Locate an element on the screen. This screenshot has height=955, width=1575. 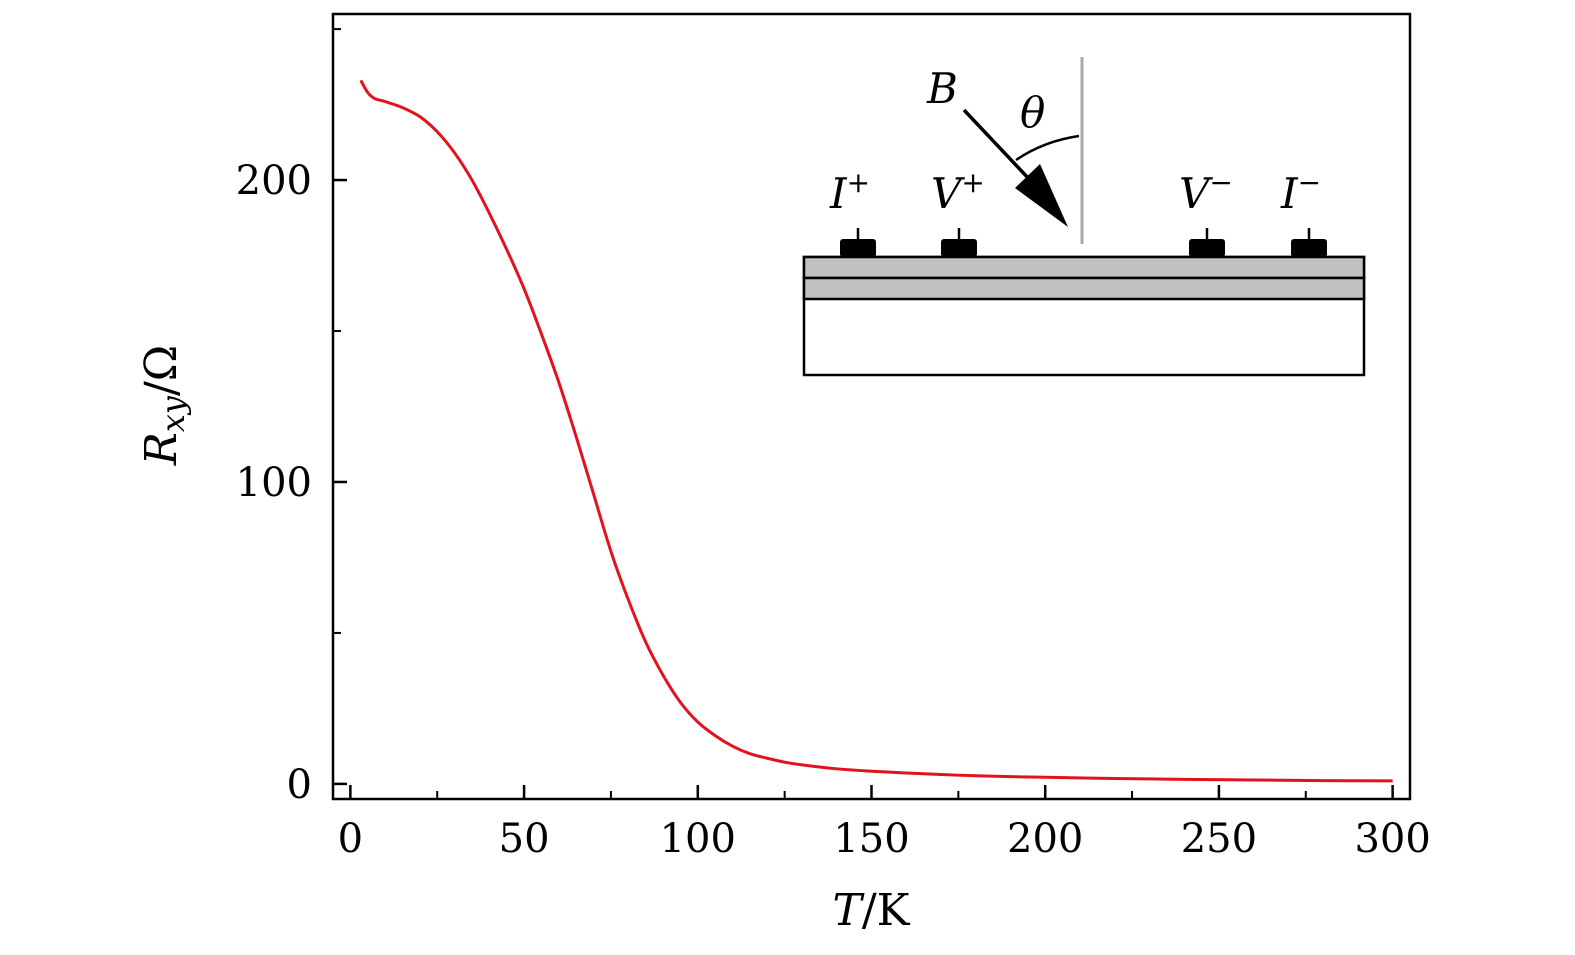
x-tick-label: 0 is located at coordinates (350, 839).